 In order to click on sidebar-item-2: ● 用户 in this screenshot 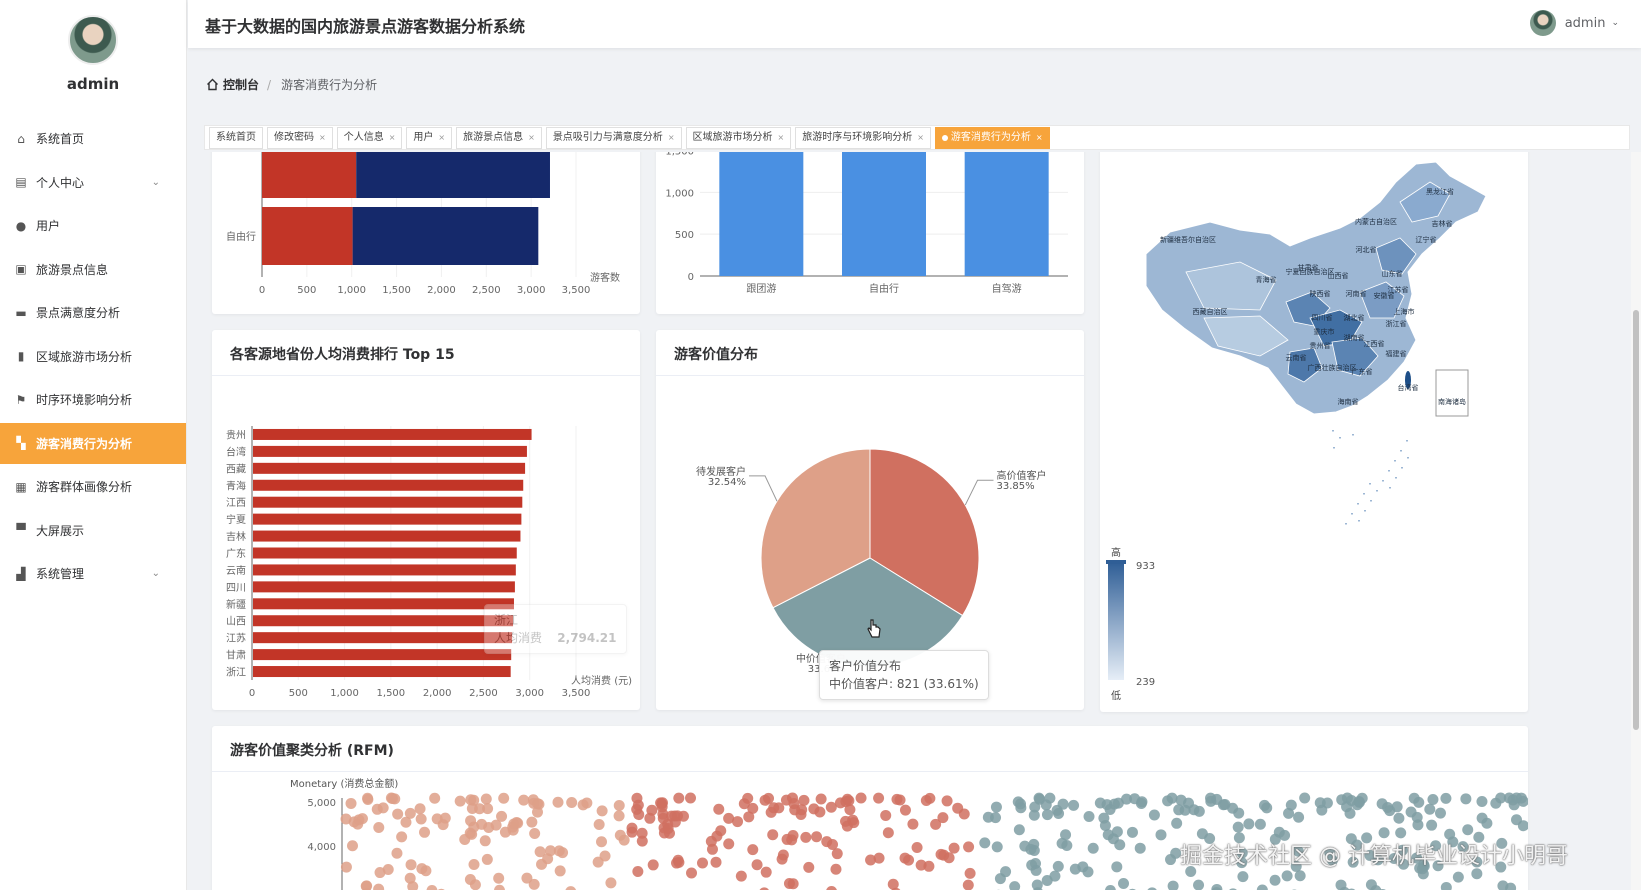, I will do `click(93, 225)`.